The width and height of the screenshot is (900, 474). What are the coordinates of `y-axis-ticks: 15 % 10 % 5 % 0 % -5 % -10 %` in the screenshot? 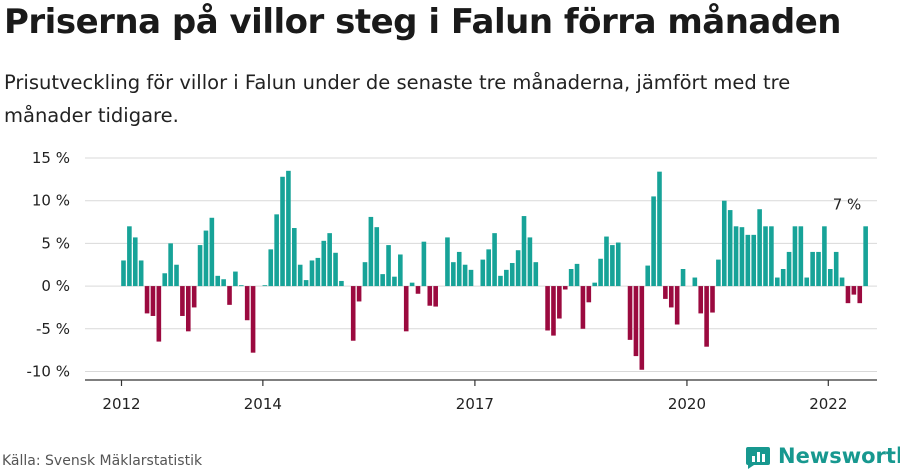 It's located at (48, 264).